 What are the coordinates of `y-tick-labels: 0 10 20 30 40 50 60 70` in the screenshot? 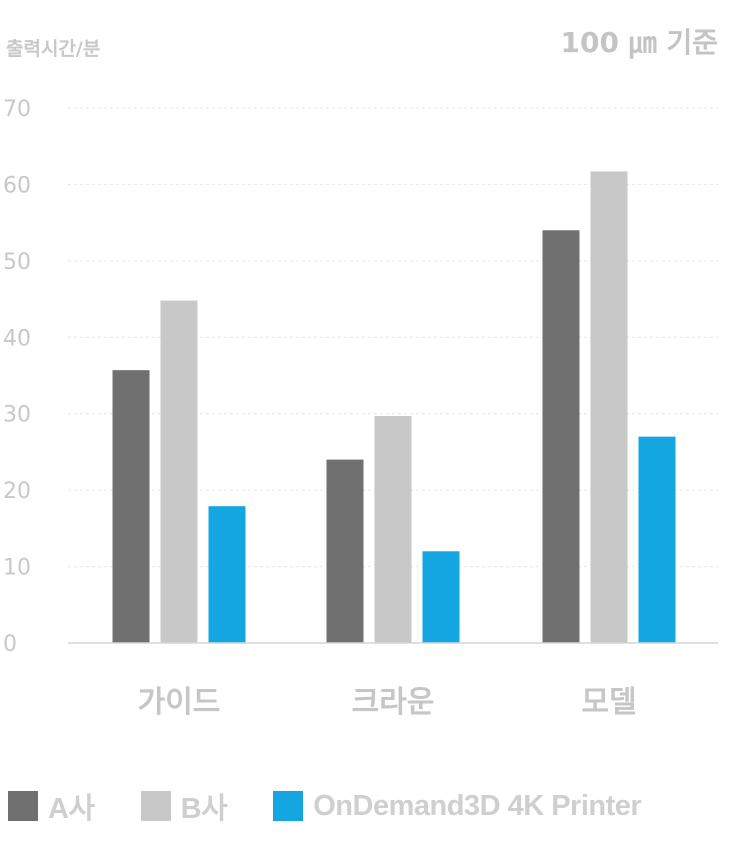 It's located at (17, 377).